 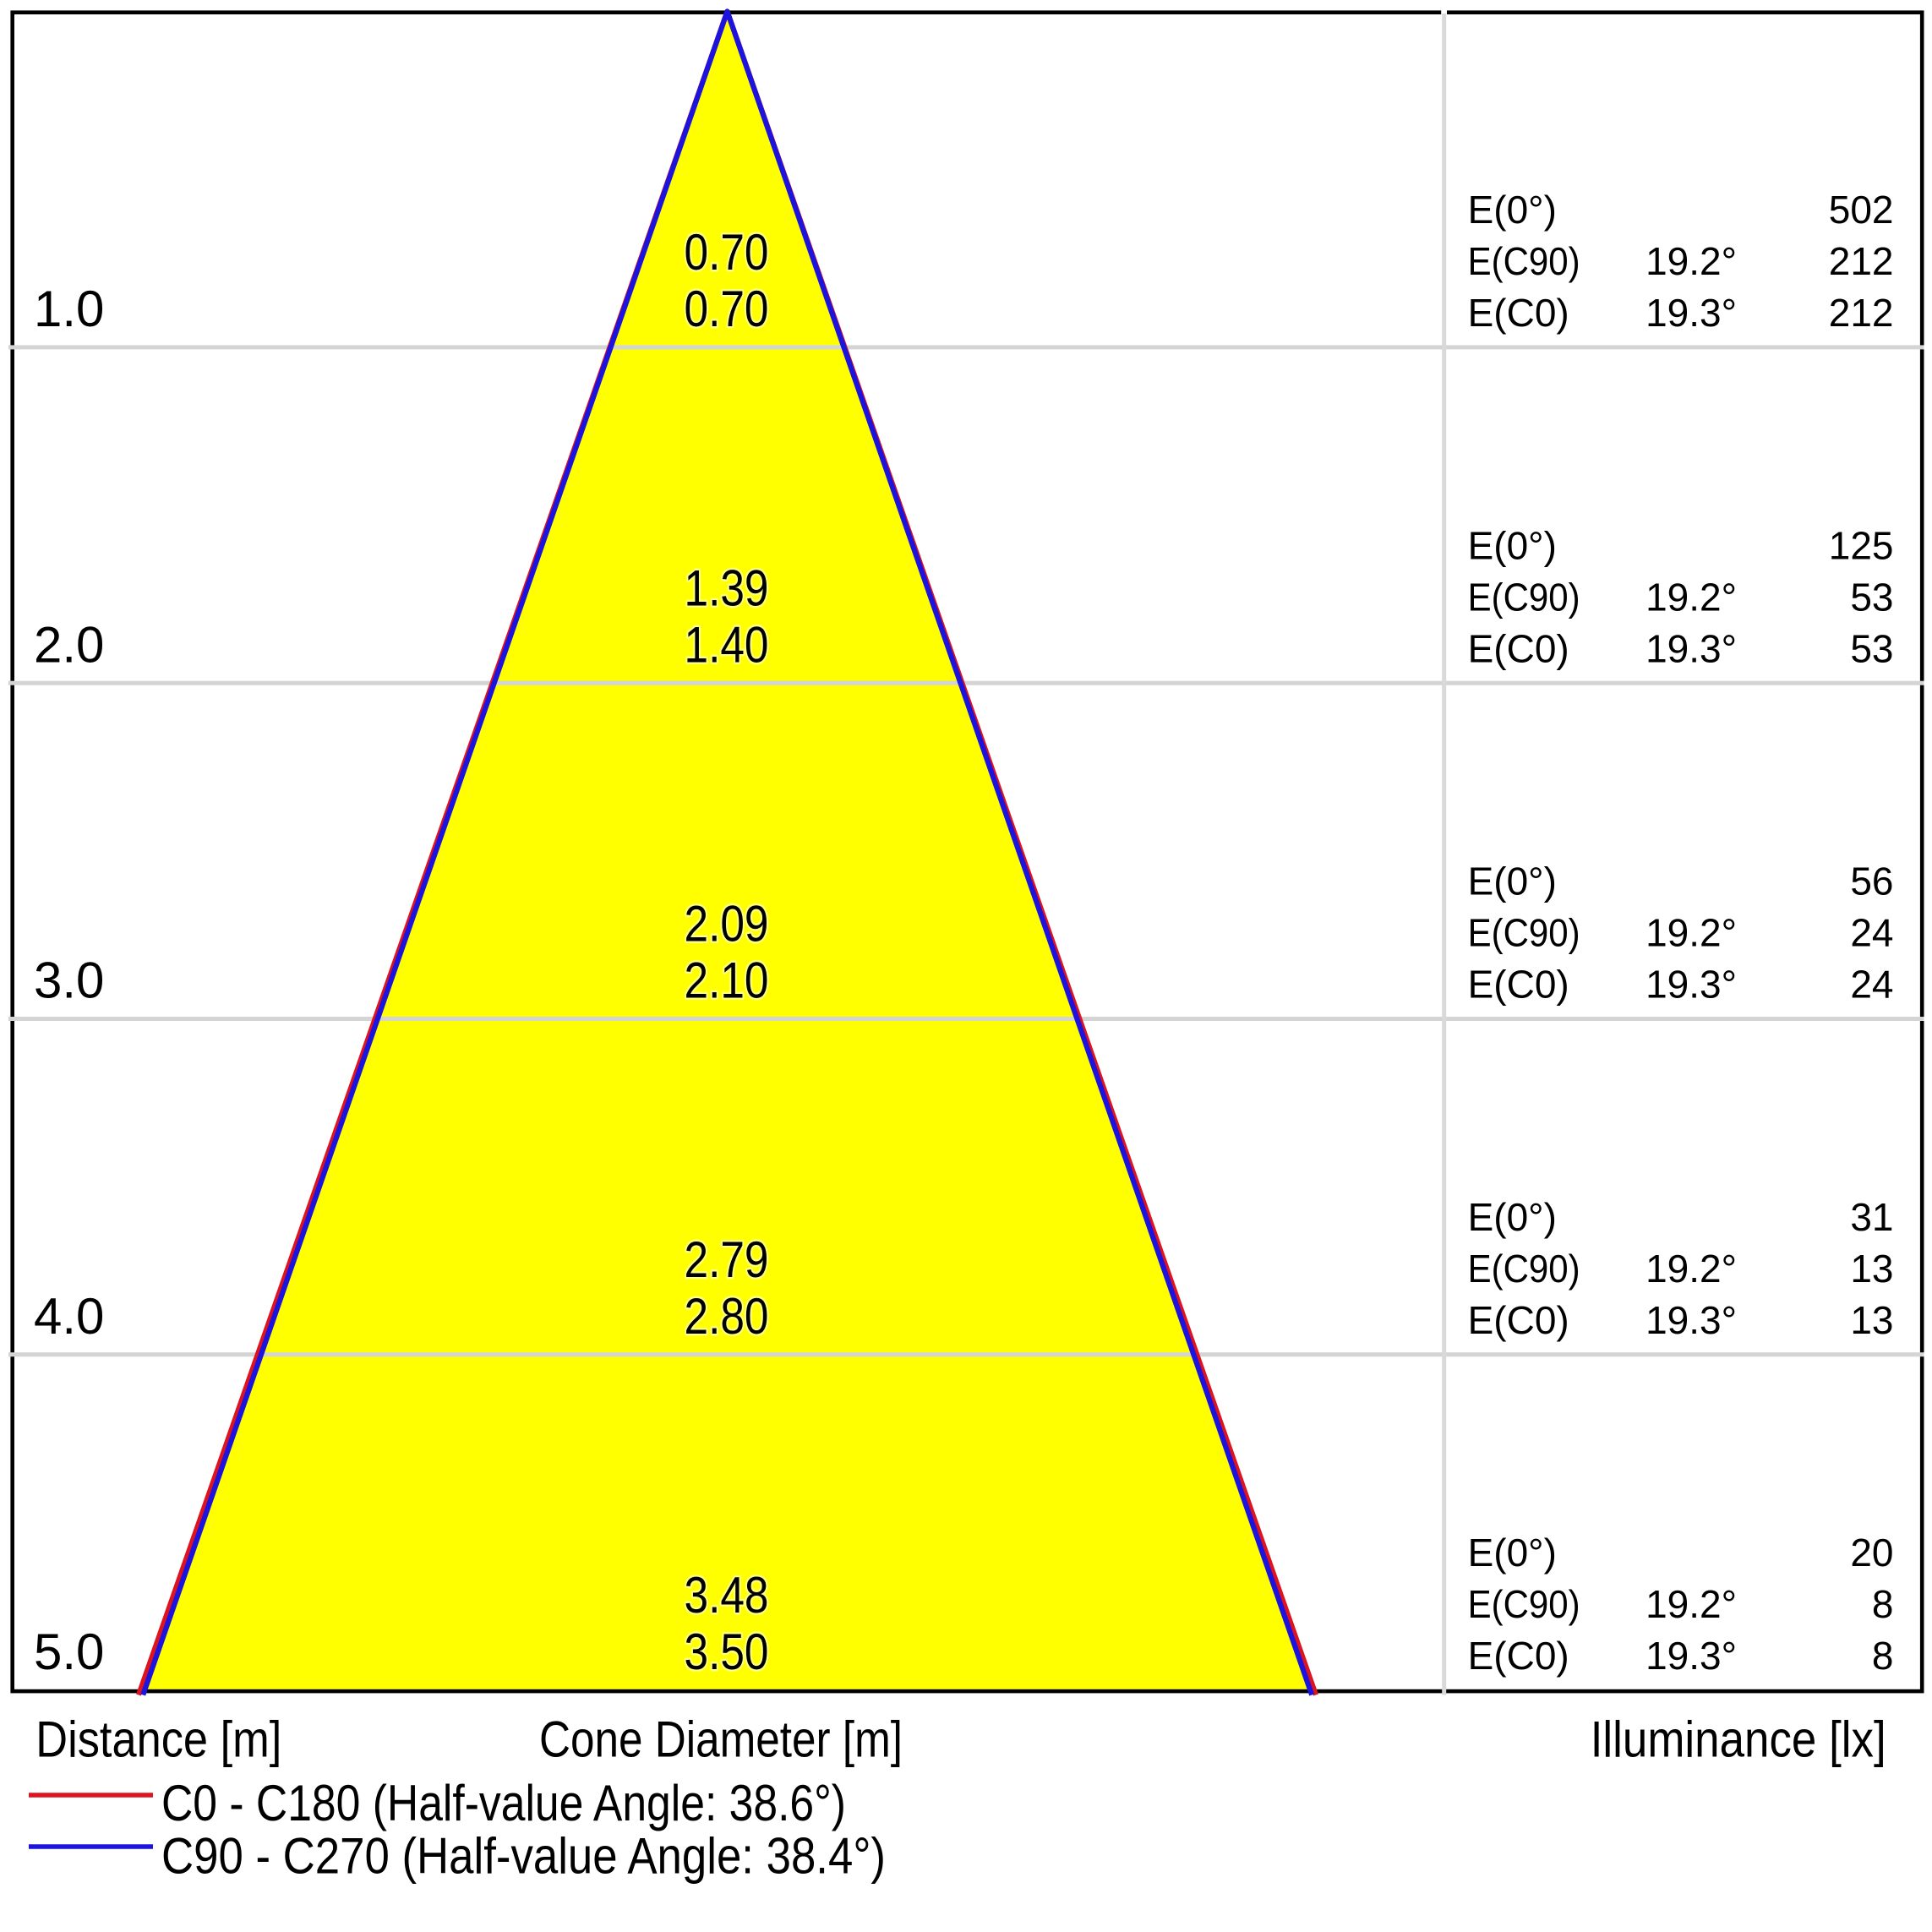 What do you see at coordinates (1861, 210) in the screenshot?
I see `svg-text: 502` at bounding box center [1861, 210].